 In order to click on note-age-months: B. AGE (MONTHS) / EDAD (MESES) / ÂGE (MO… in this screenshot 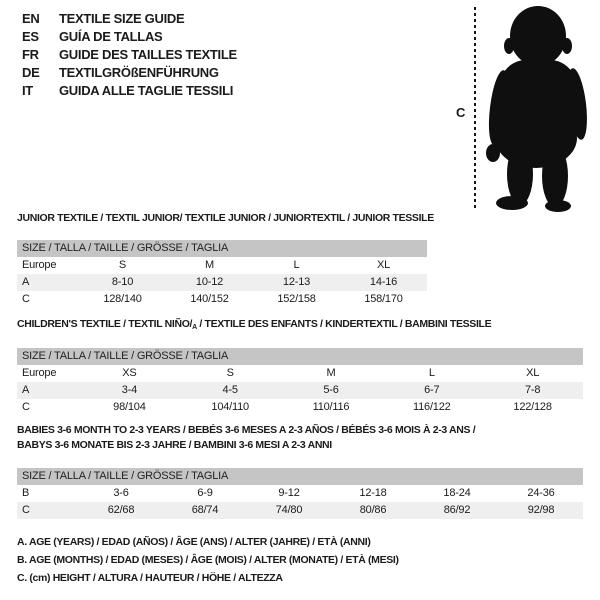, I will do `click(208, 560)`.